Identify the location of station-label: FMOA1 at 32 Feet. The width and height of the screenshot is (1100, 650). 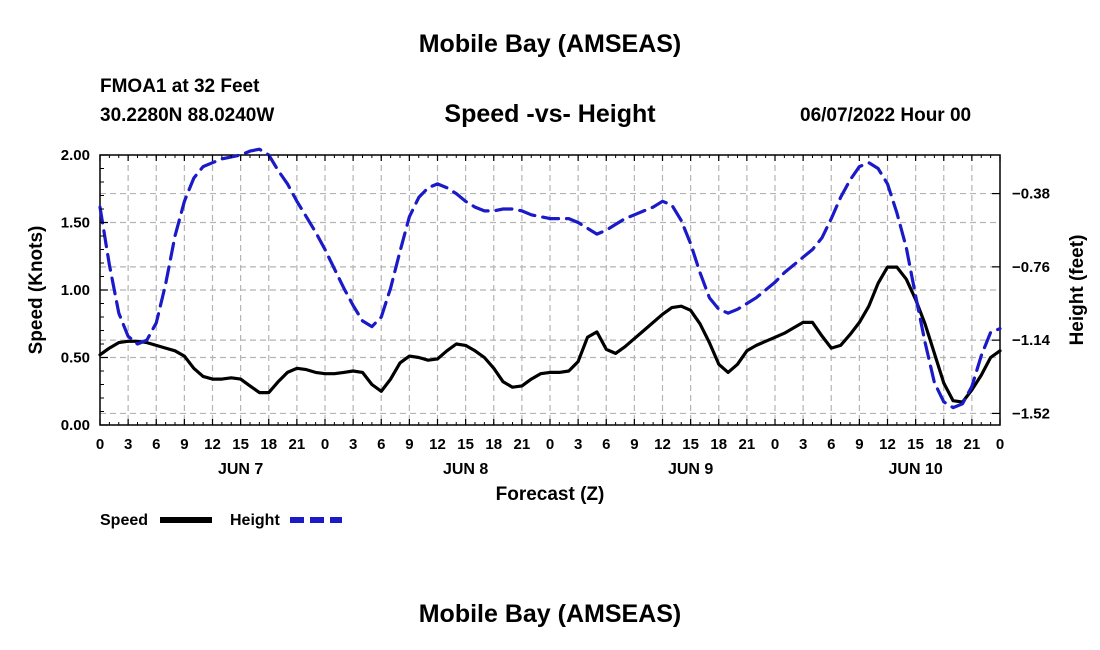
(180, 86).